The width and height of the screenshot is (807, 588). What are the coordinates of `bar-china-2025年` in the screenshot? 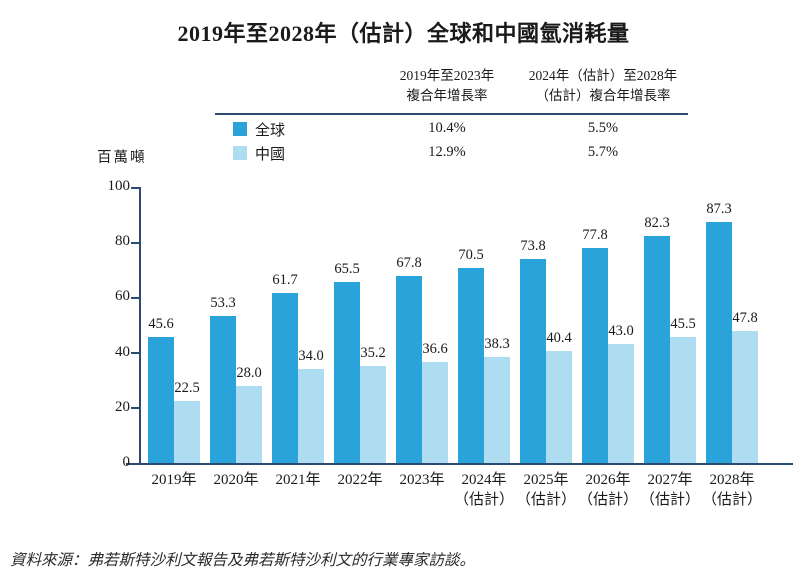 It's located at (559, 407).